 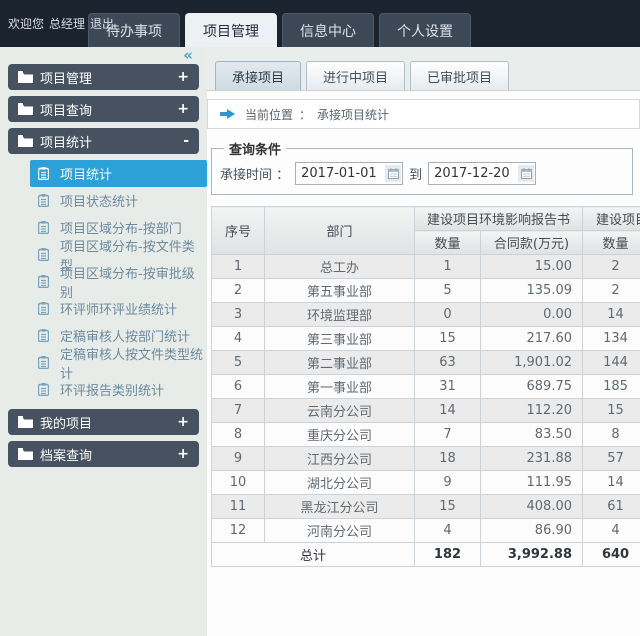 I want to click on cell-dept: 总工办, so click(x=339, y=266).